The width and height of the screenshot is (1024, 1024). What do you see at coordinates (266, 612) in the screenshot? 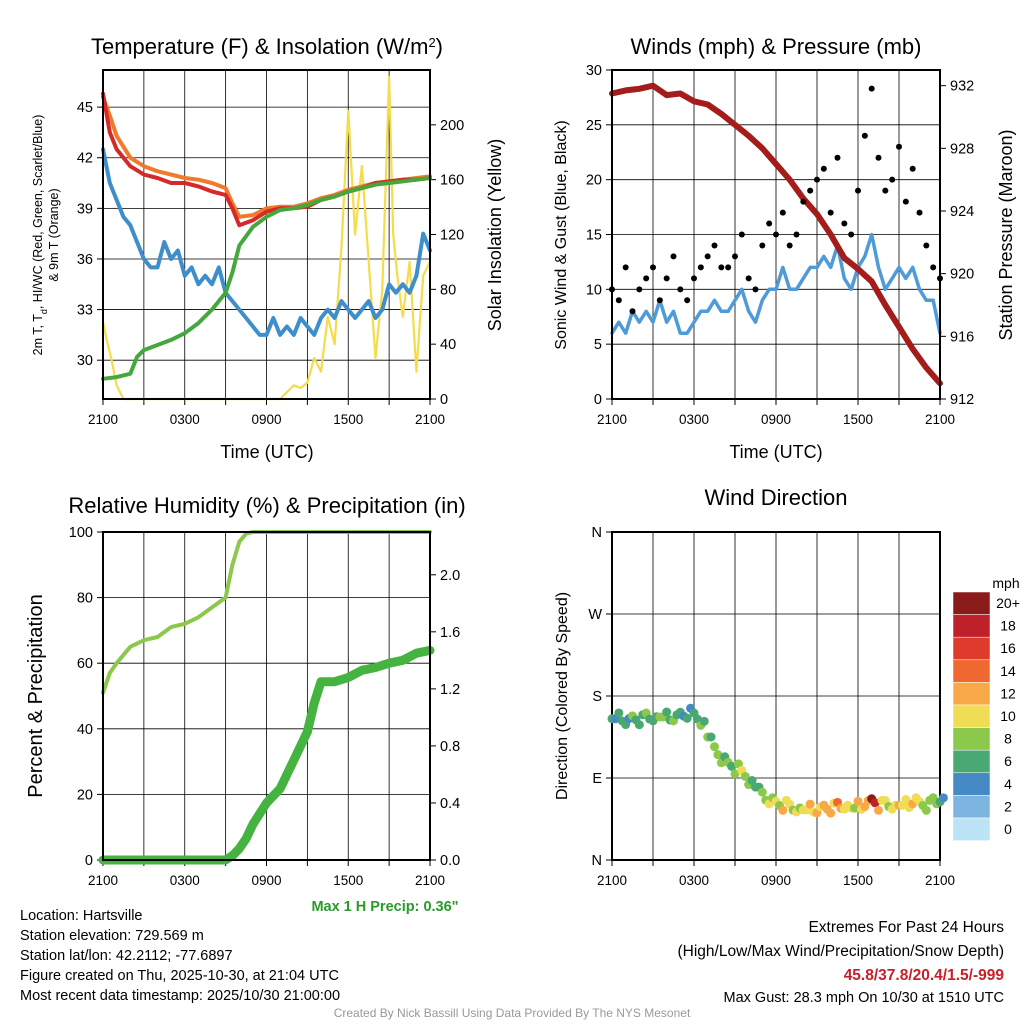
I see `series-relative-humidity` at bounding box center [266, 612].